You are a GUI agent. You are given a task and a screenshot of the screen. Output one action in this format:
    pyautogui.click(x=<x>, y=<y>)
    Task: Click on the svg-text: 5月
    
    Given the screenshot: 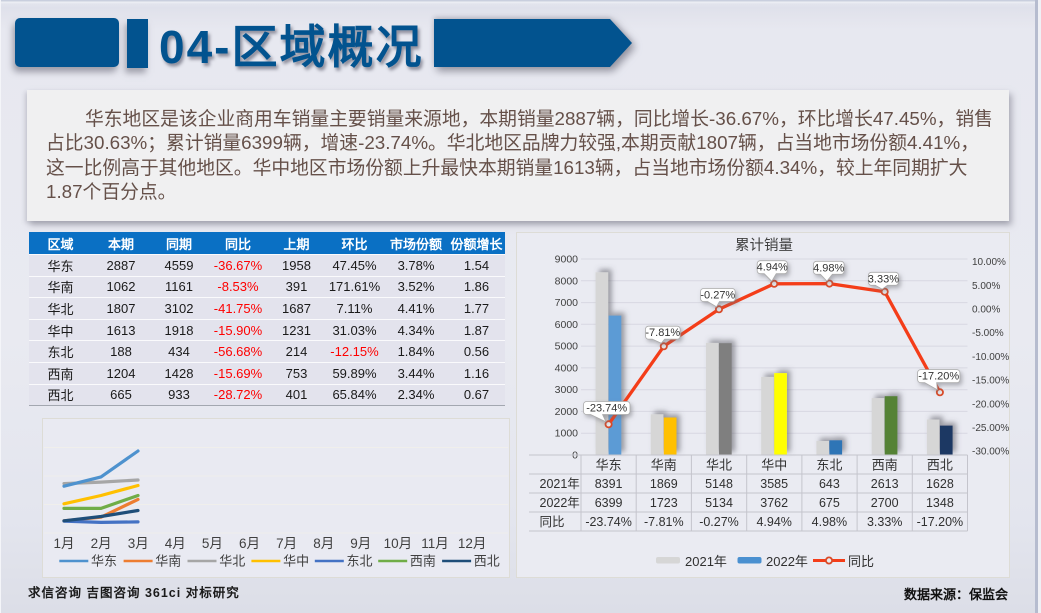 What is the action you would take?
    pyautogui.click(x=212, y=543)
    